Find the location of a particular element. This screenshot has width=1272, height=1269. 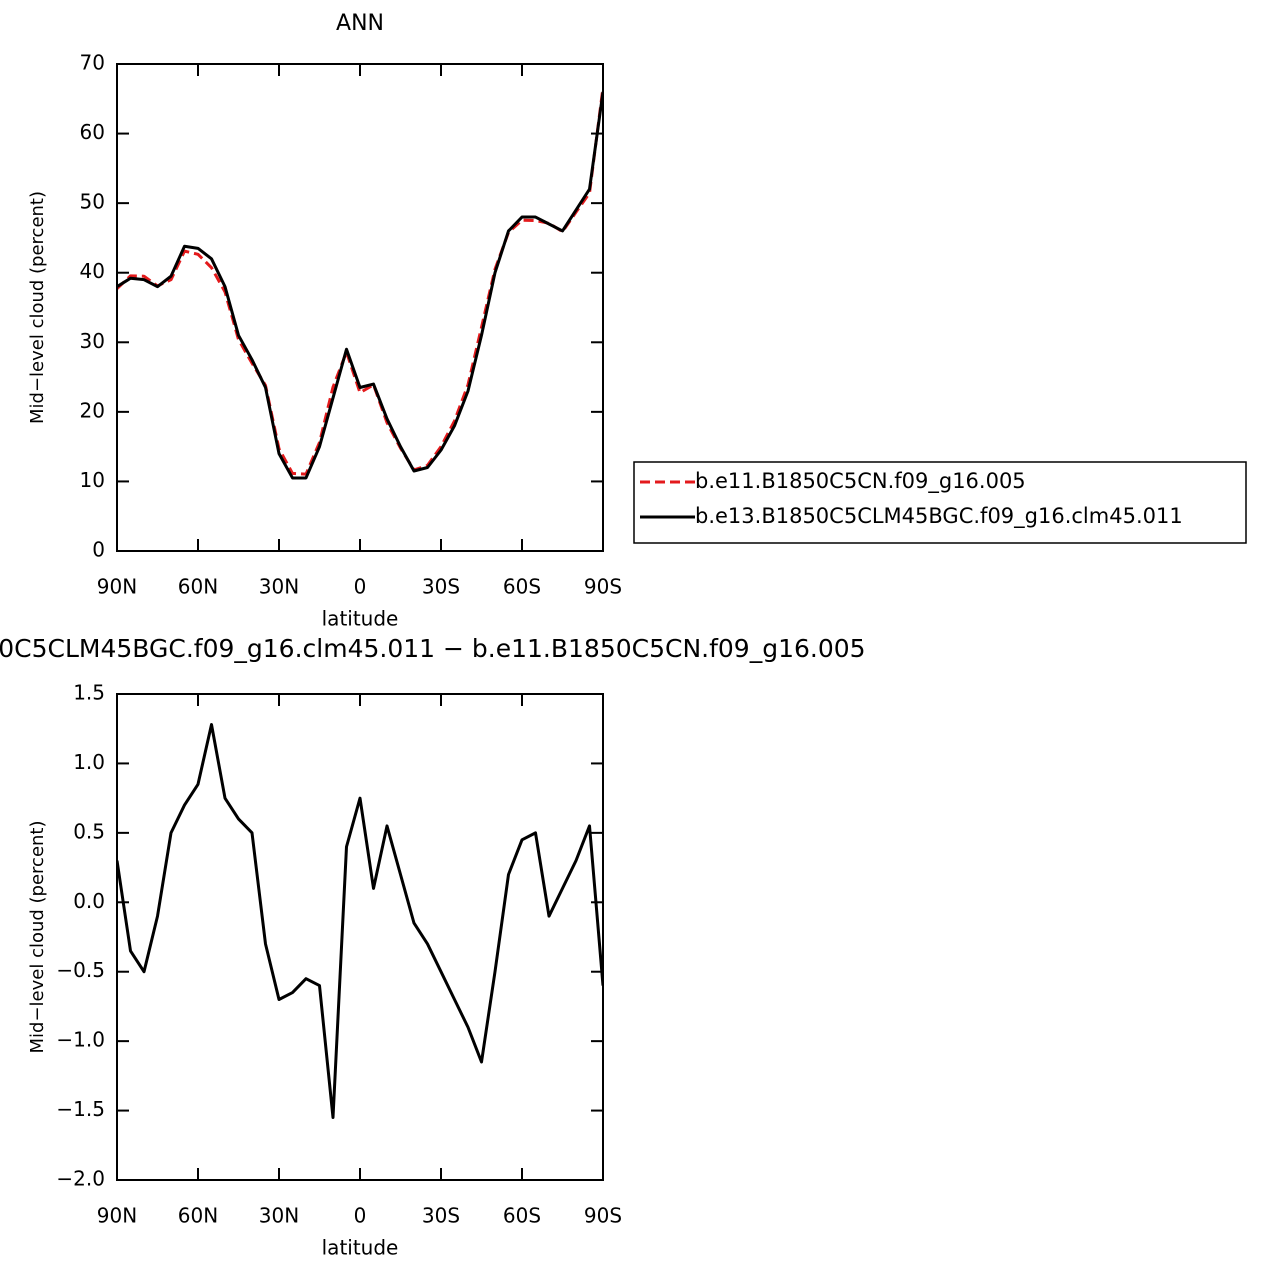

y-tick-label: 0.5 is located at coordinates (89, 831).